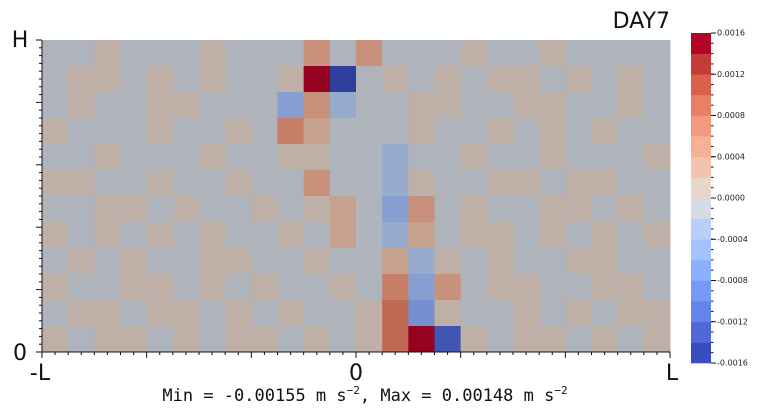 Image resolution: width=763 pixels, height=408 pixels. What do you see at coordinates (731, 198) in the screenshot?
I see `colorbar-tick-label: 0.0000` at bounding box center [731, 198].